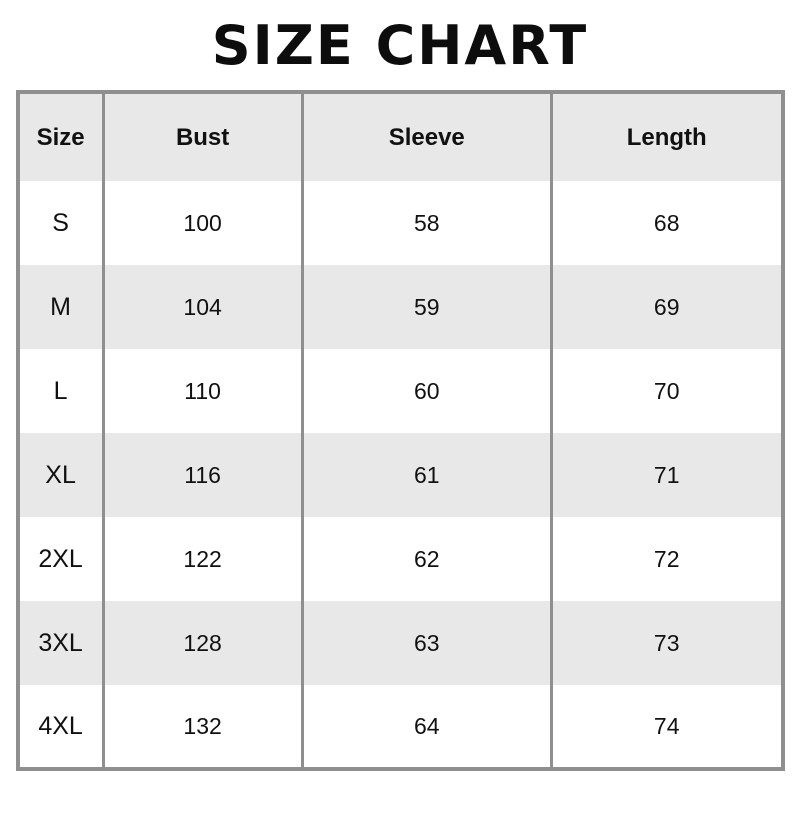  Describe the element at coordinates (202, 559) in the screenshot. I see `bust-cell: 122` at that location.